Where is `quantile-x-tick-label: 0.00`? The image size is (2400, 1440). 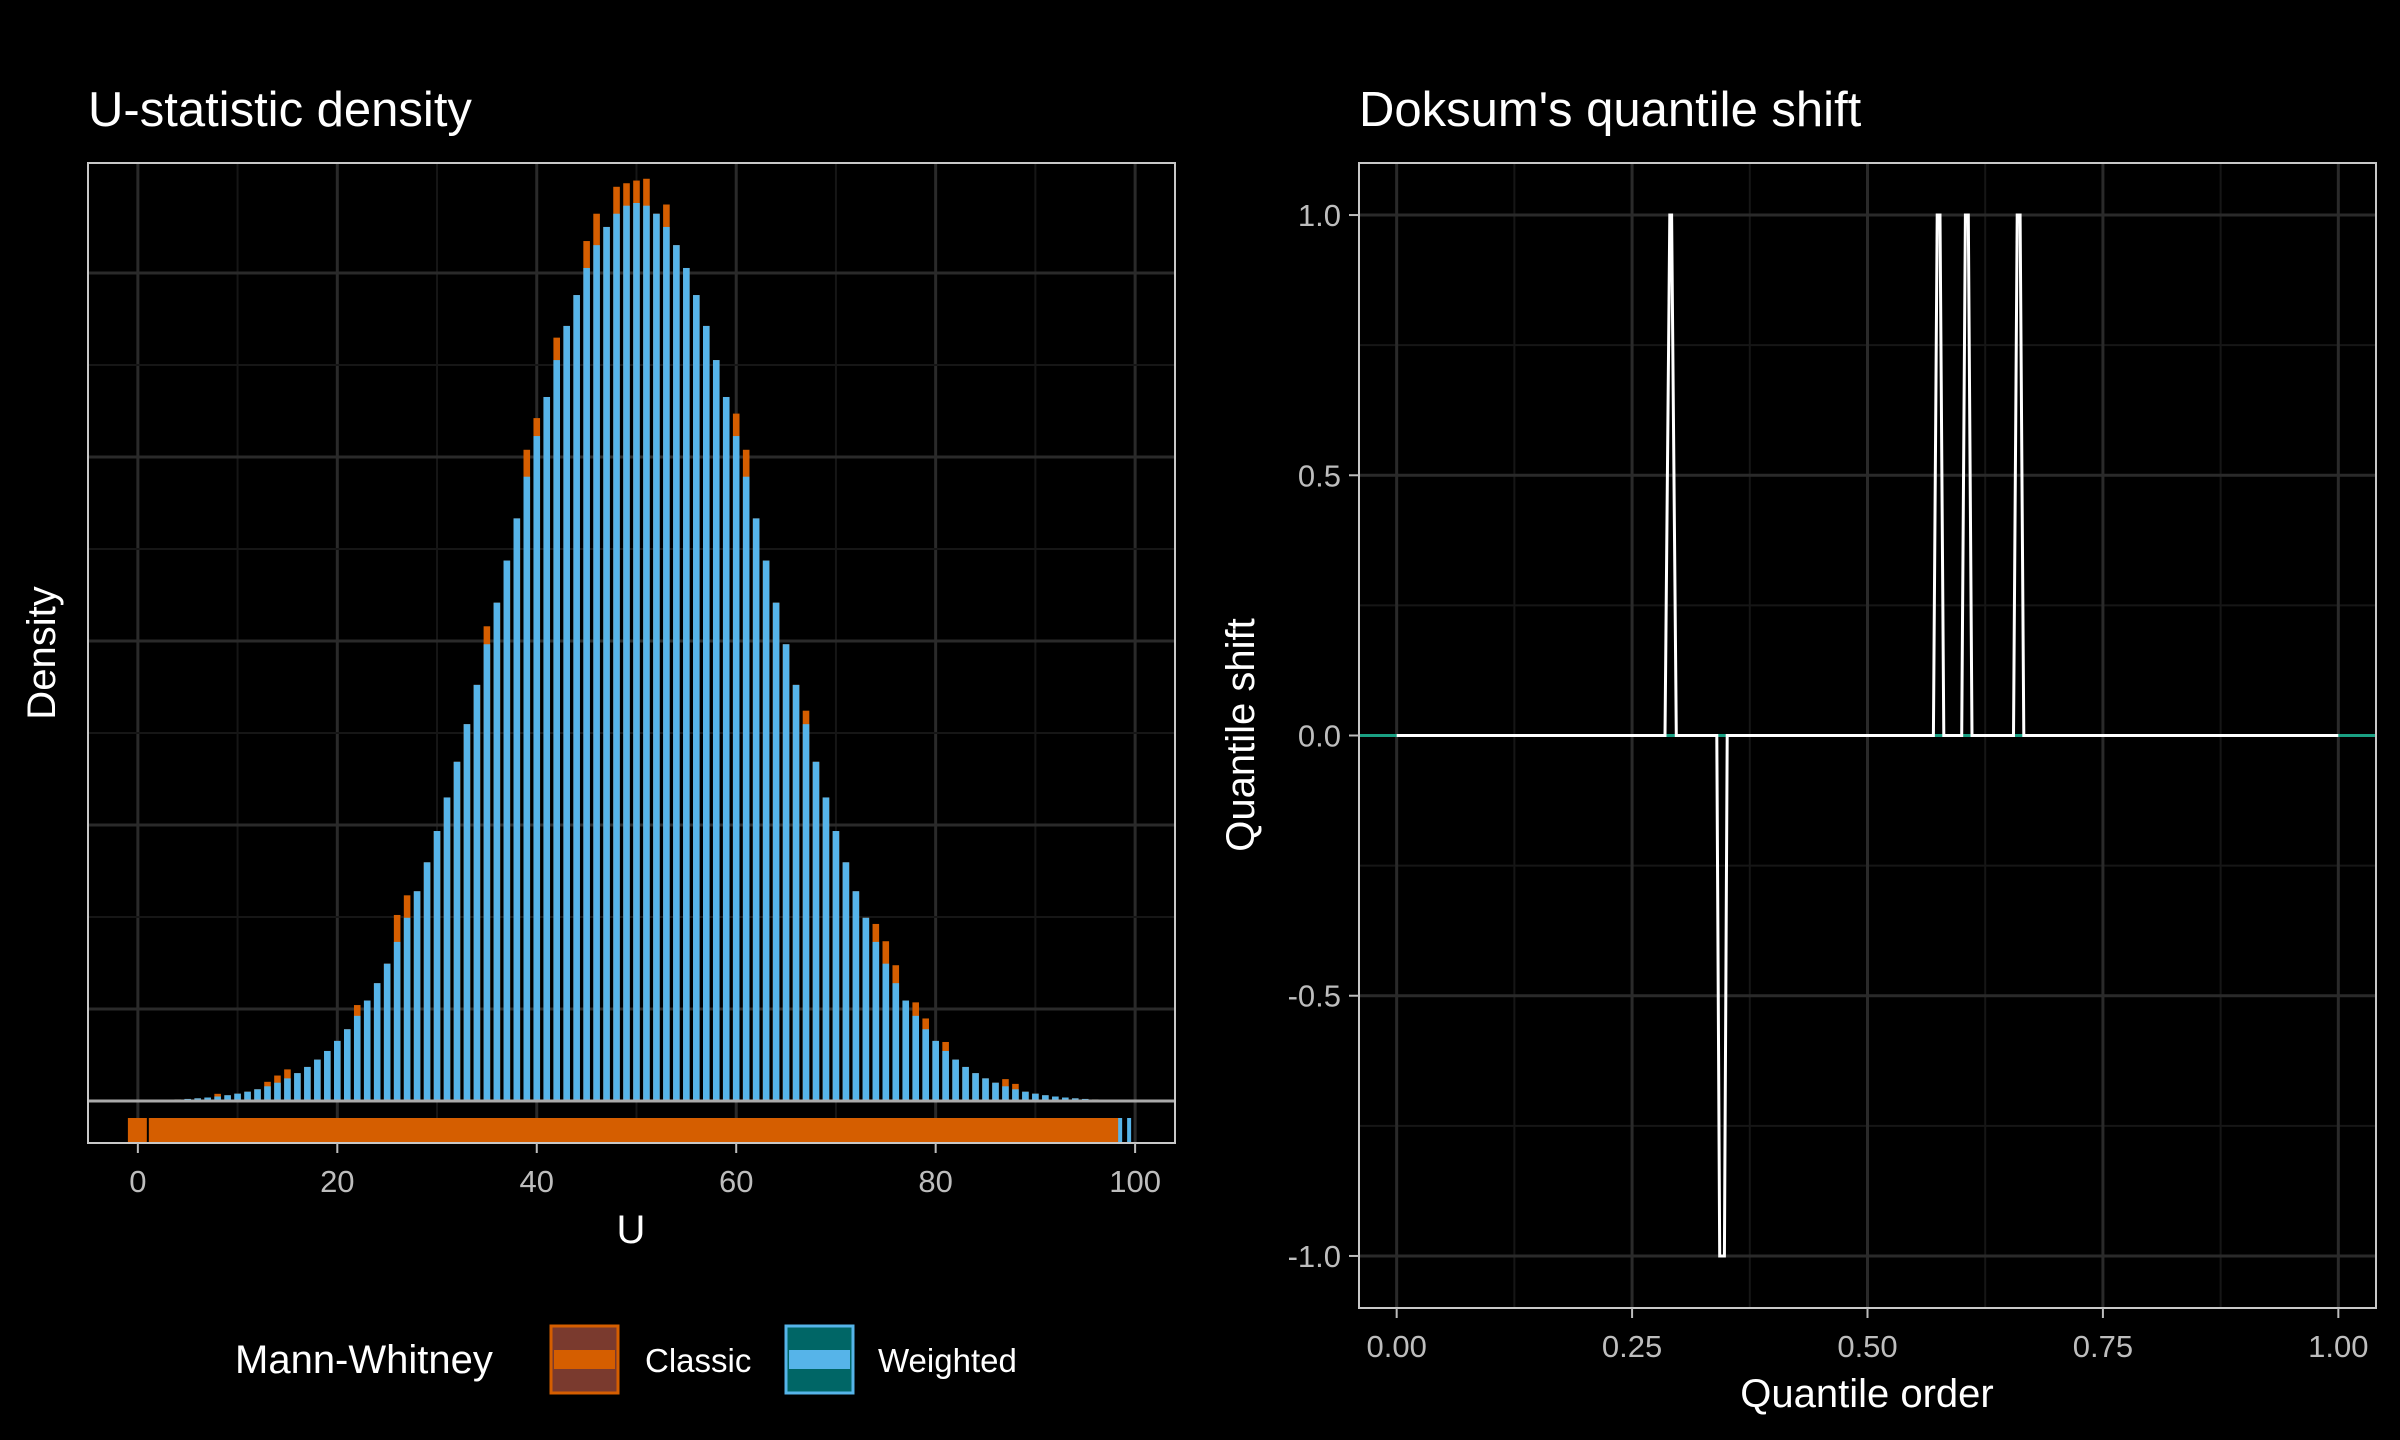
quantile-x-tick-label: 0.00 is located at coordinates (1396, 1346).